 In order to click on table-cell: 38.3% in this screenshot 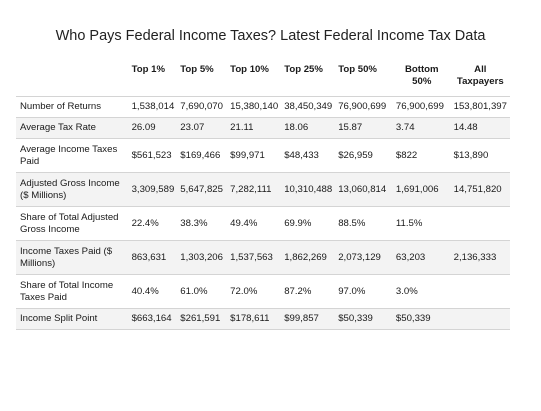, I will do `click(202, 223)`.